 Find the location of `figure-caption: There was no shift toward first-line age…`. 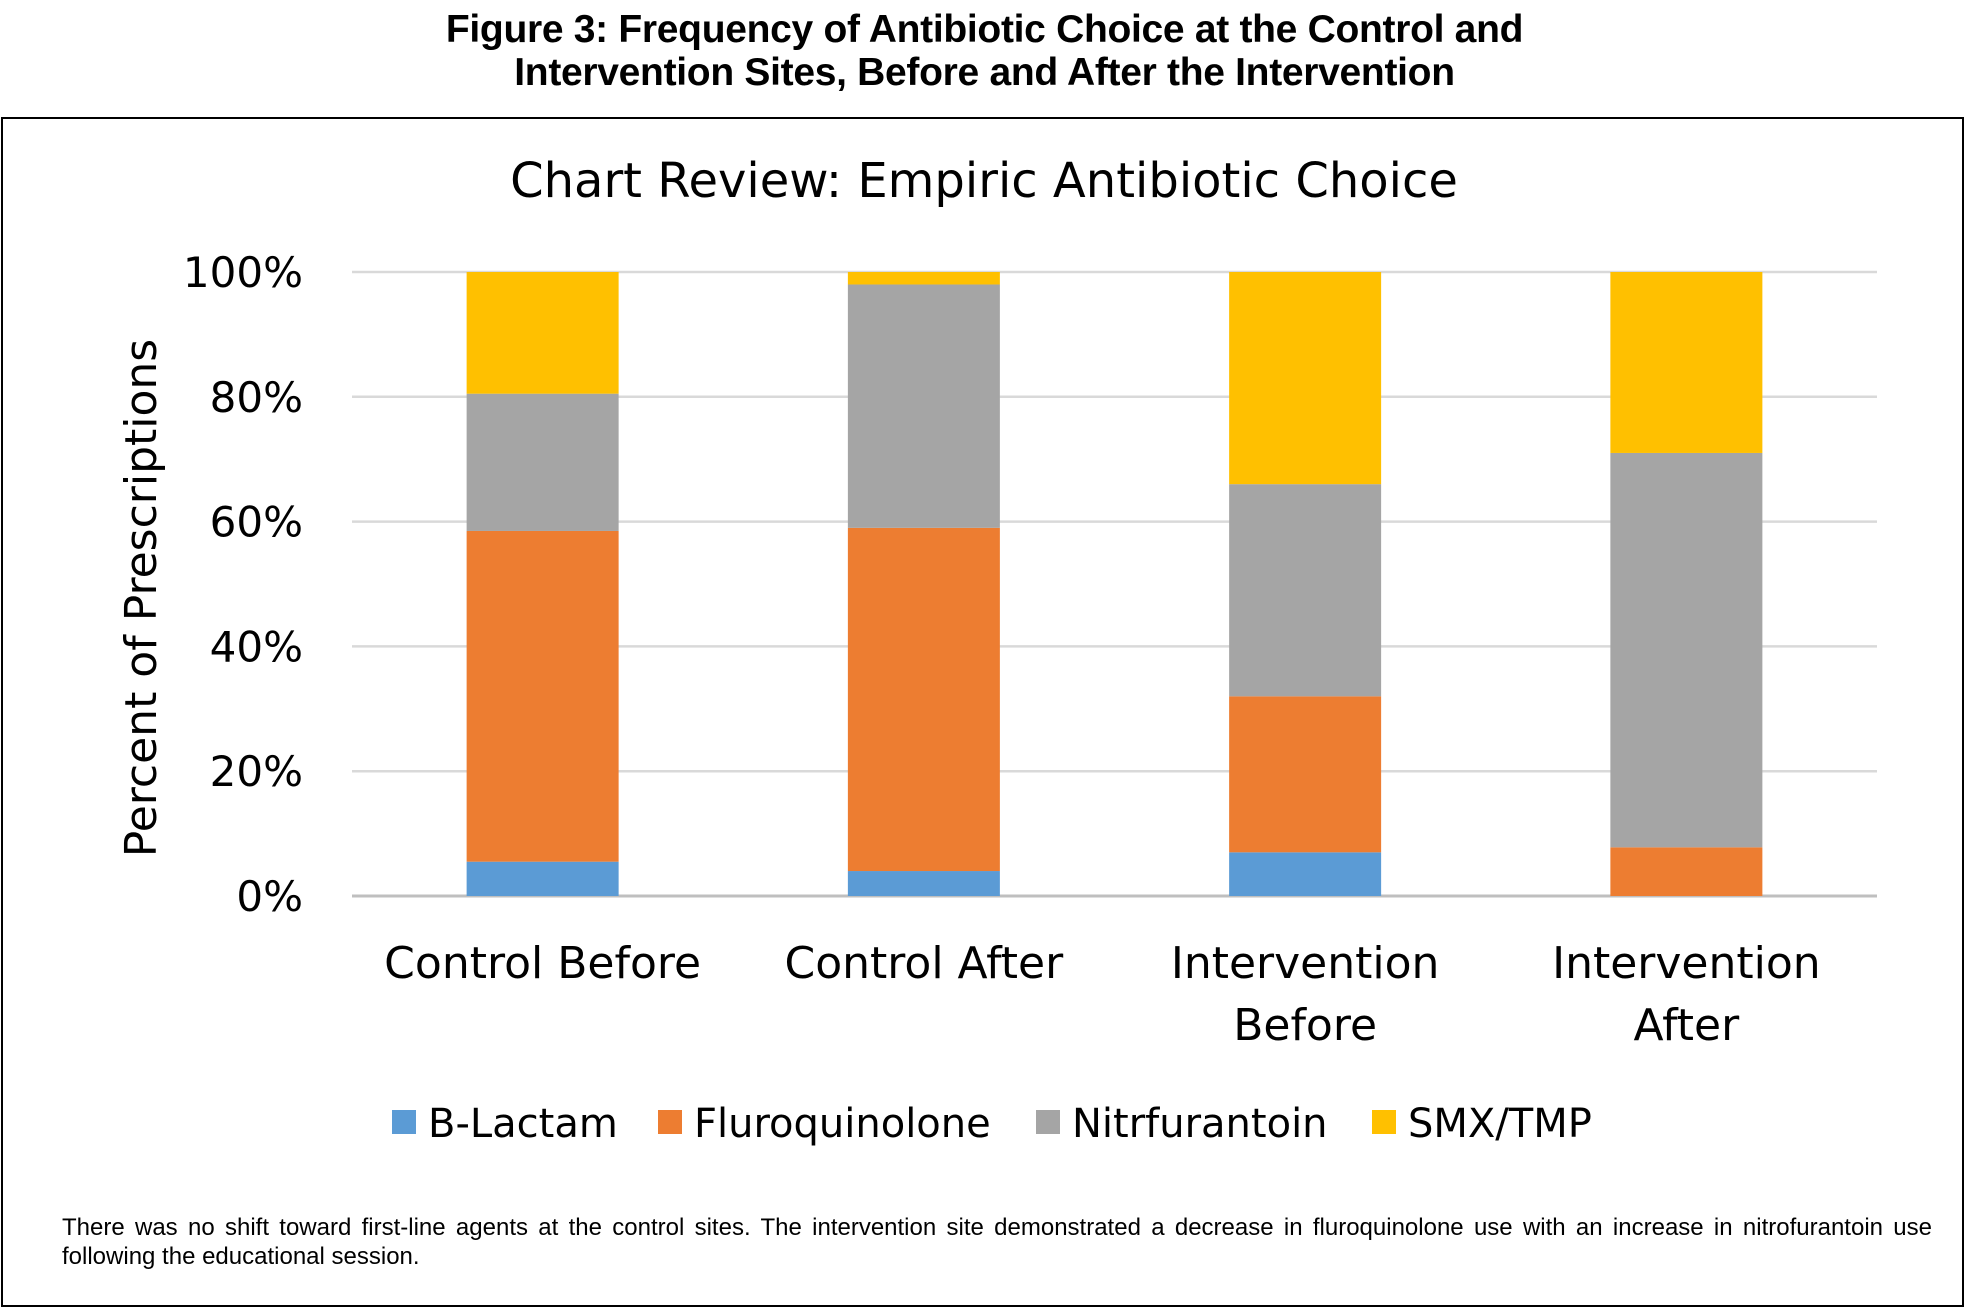

figure-caption: There was no shift toward first-line age… is located at coordinates (997, 1242).